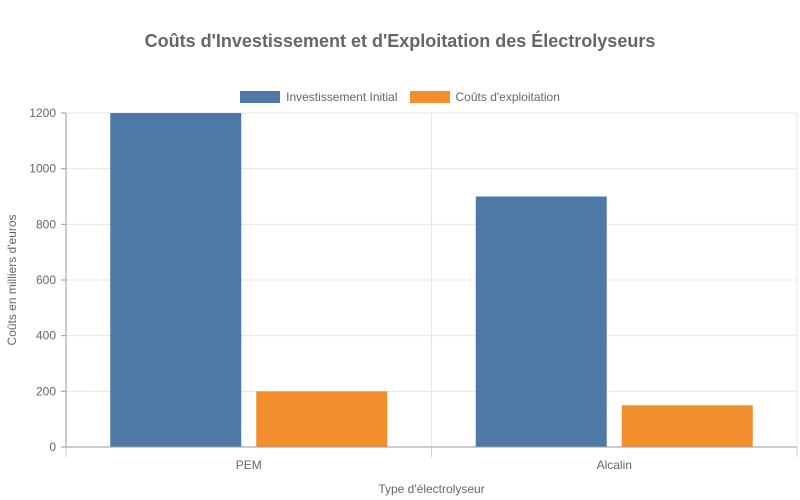 This screenshot has width=800, height=500. Describe the element at coordinates (46, 391) in the screenshot. I see `y-tick-label: 200` at that location.